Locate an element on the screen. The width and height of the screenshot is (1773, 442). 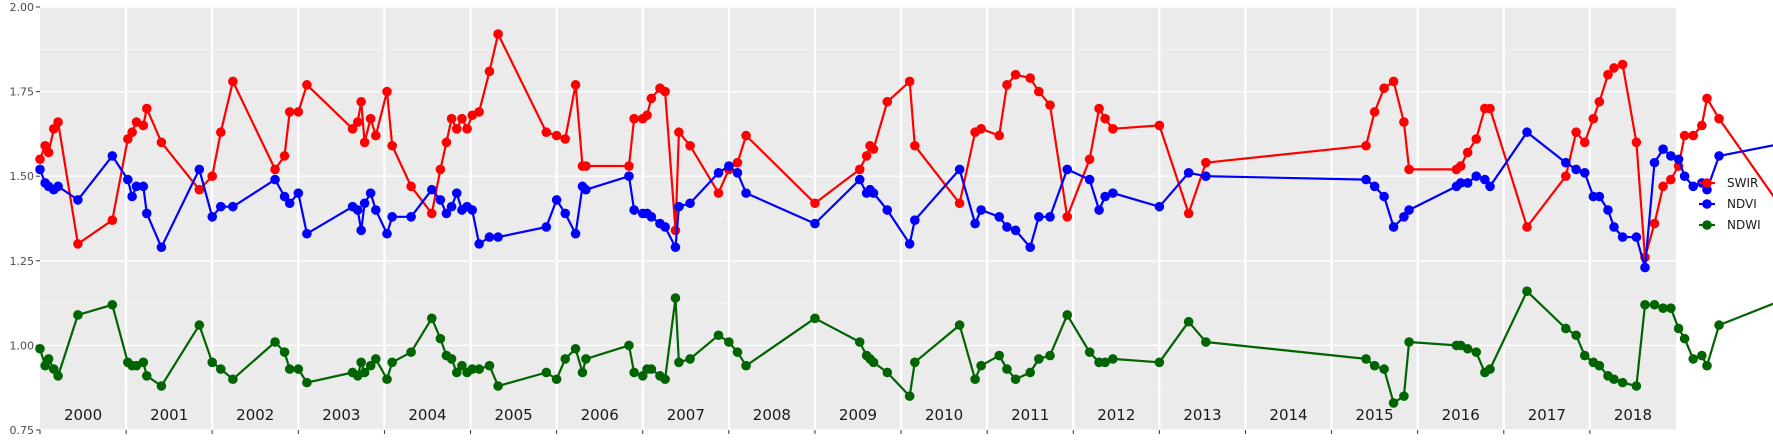
legend-label: NDWI is located at coordinates (1744, 225).